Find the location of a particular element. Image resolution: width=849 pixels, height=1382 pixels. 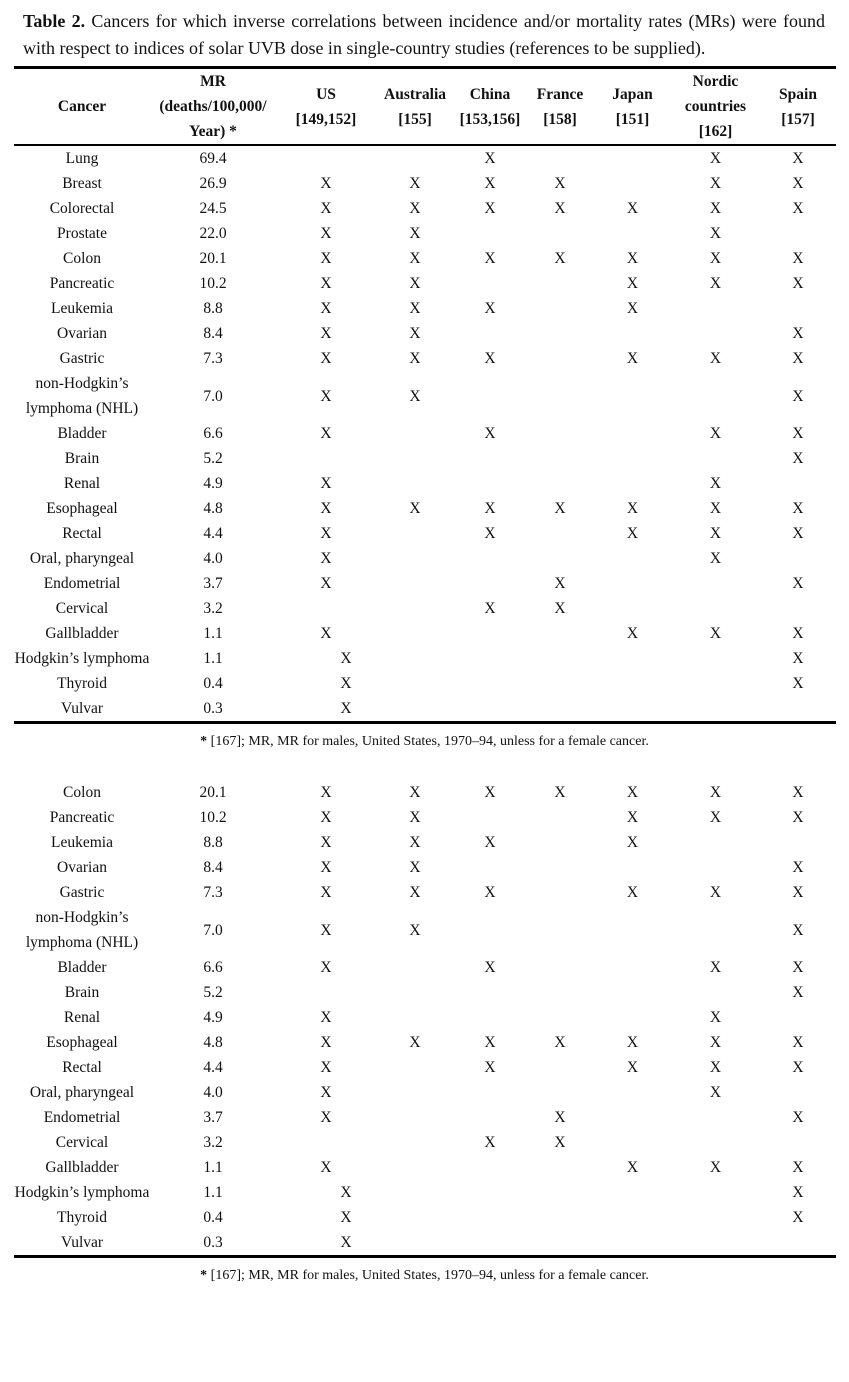

mr-value-cell: 7.3 is located at coordinates (213, 358).